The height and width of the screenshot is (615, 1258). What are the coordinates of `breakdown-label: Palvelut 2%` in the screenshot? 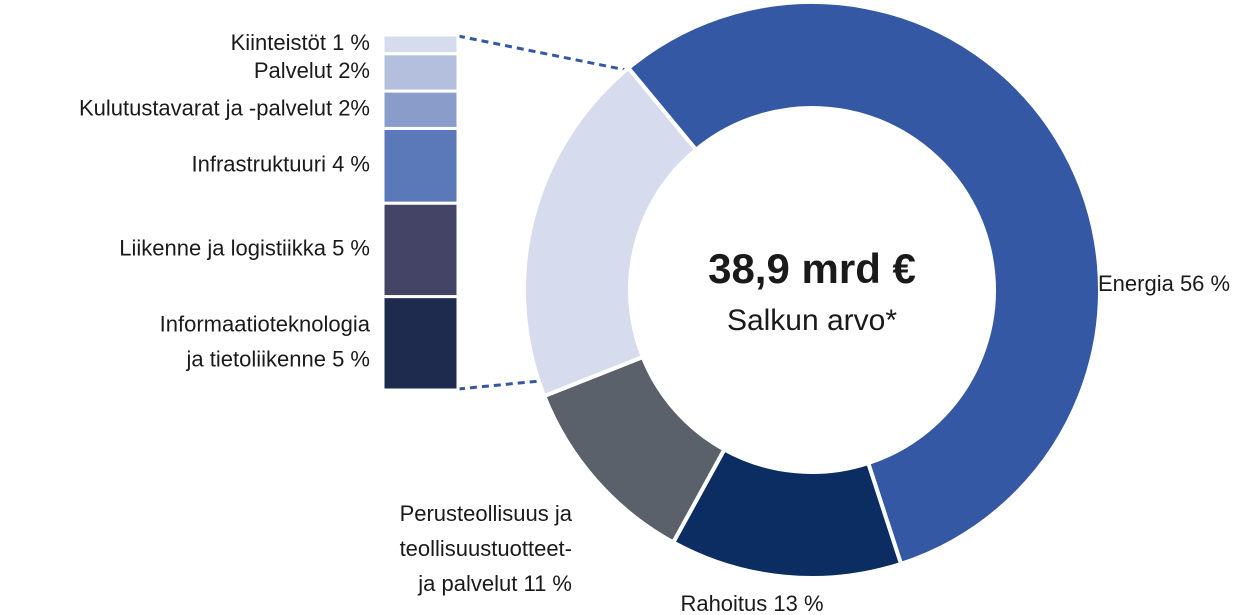 It's located at (312, 70).